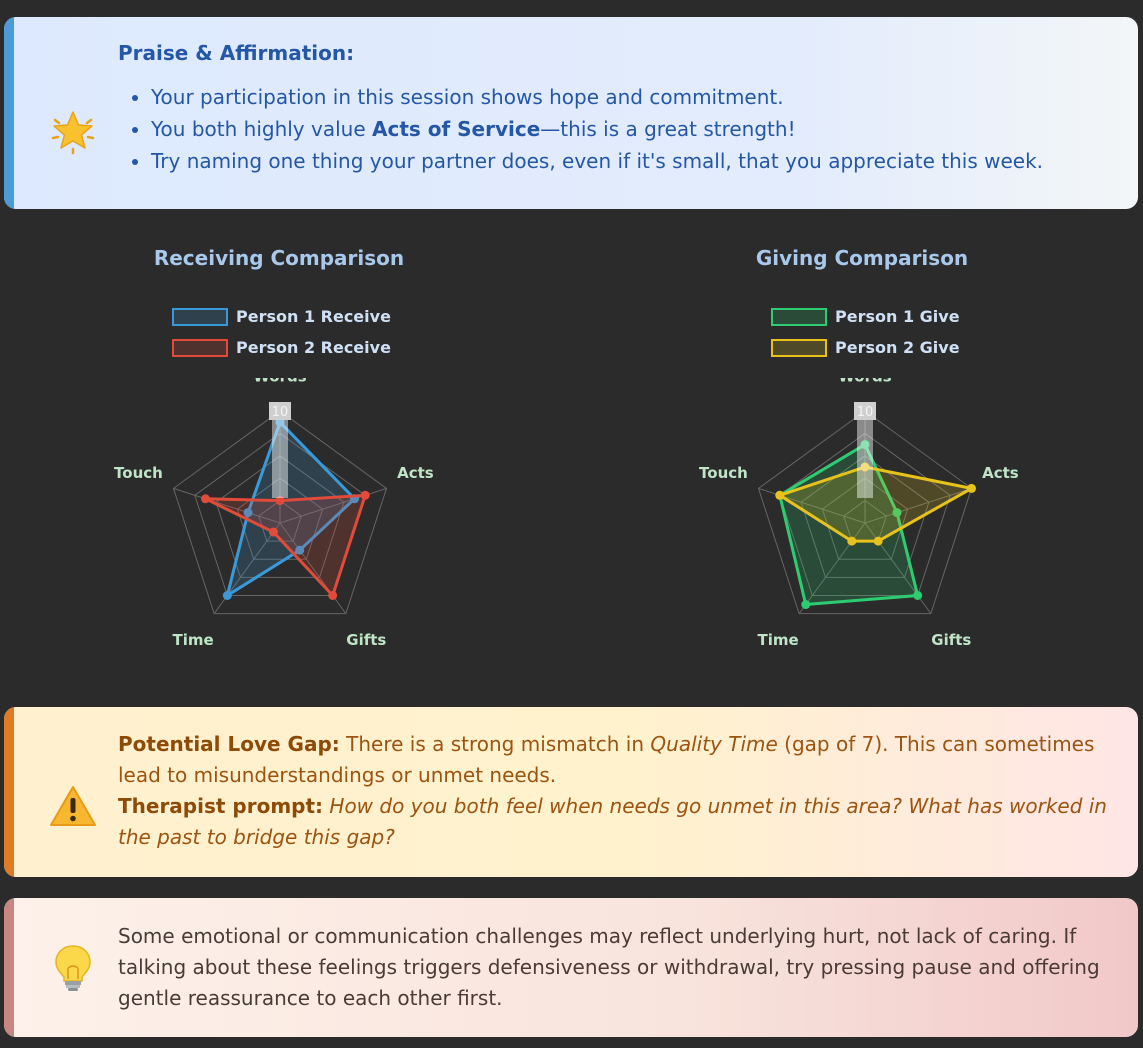 The width and height of the screenshot is (1143, 1048). Describe the element at coordinates (897, 347) in the screenshot. I see `legend-label: Person 2 Give` at that location.